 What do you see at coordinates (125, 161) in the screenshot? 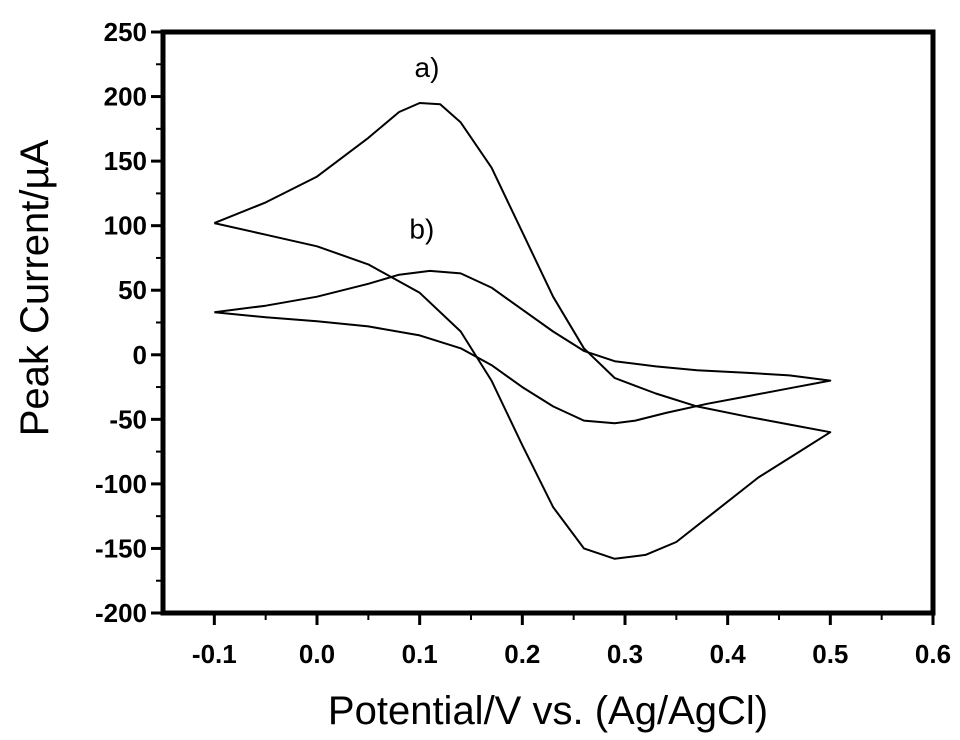
I see `y-tick-label: 150` at bounding box center [125, 161].